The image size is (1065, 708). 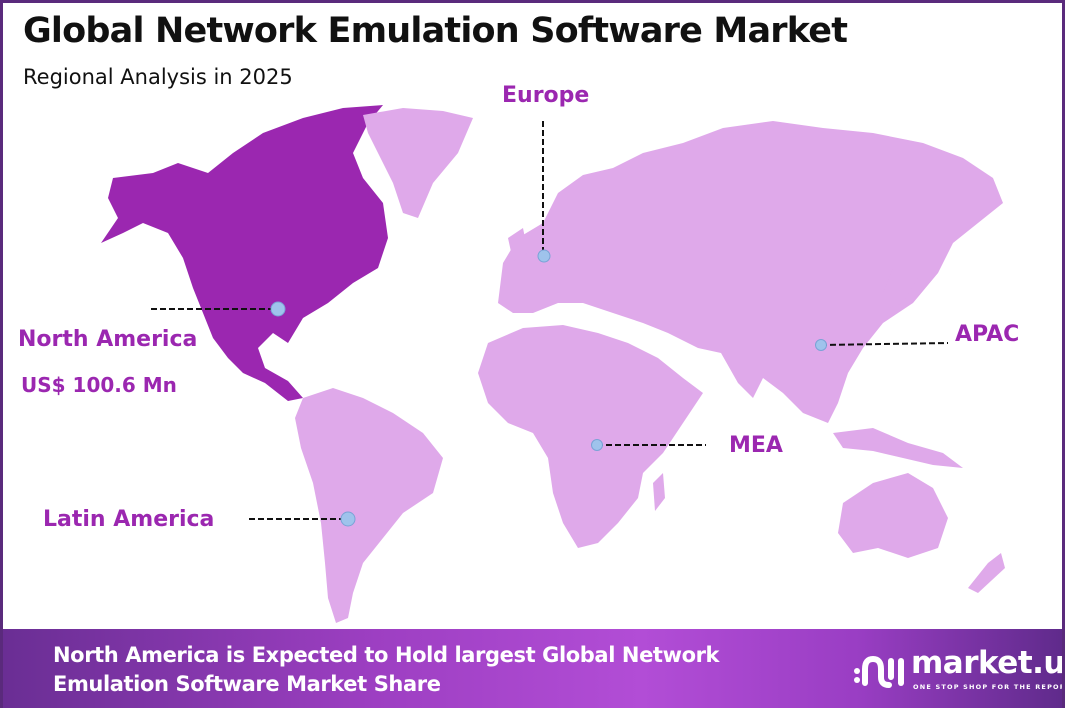 I want to click on value-north-america: US$ 100.6 Mn, so click(x=99, y=385).